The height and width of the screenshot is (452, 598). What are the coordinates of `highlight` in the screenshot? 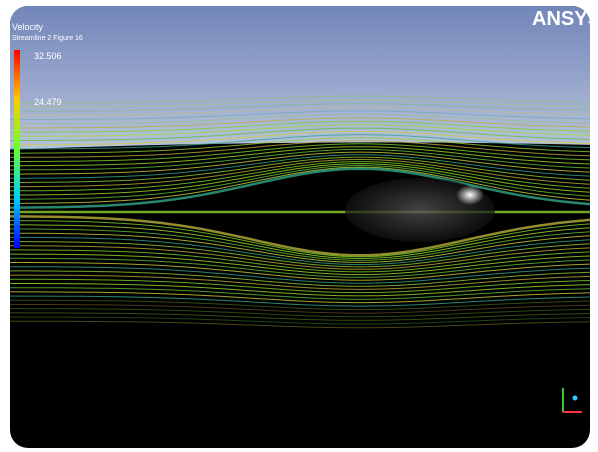 It's located at (470, 195).